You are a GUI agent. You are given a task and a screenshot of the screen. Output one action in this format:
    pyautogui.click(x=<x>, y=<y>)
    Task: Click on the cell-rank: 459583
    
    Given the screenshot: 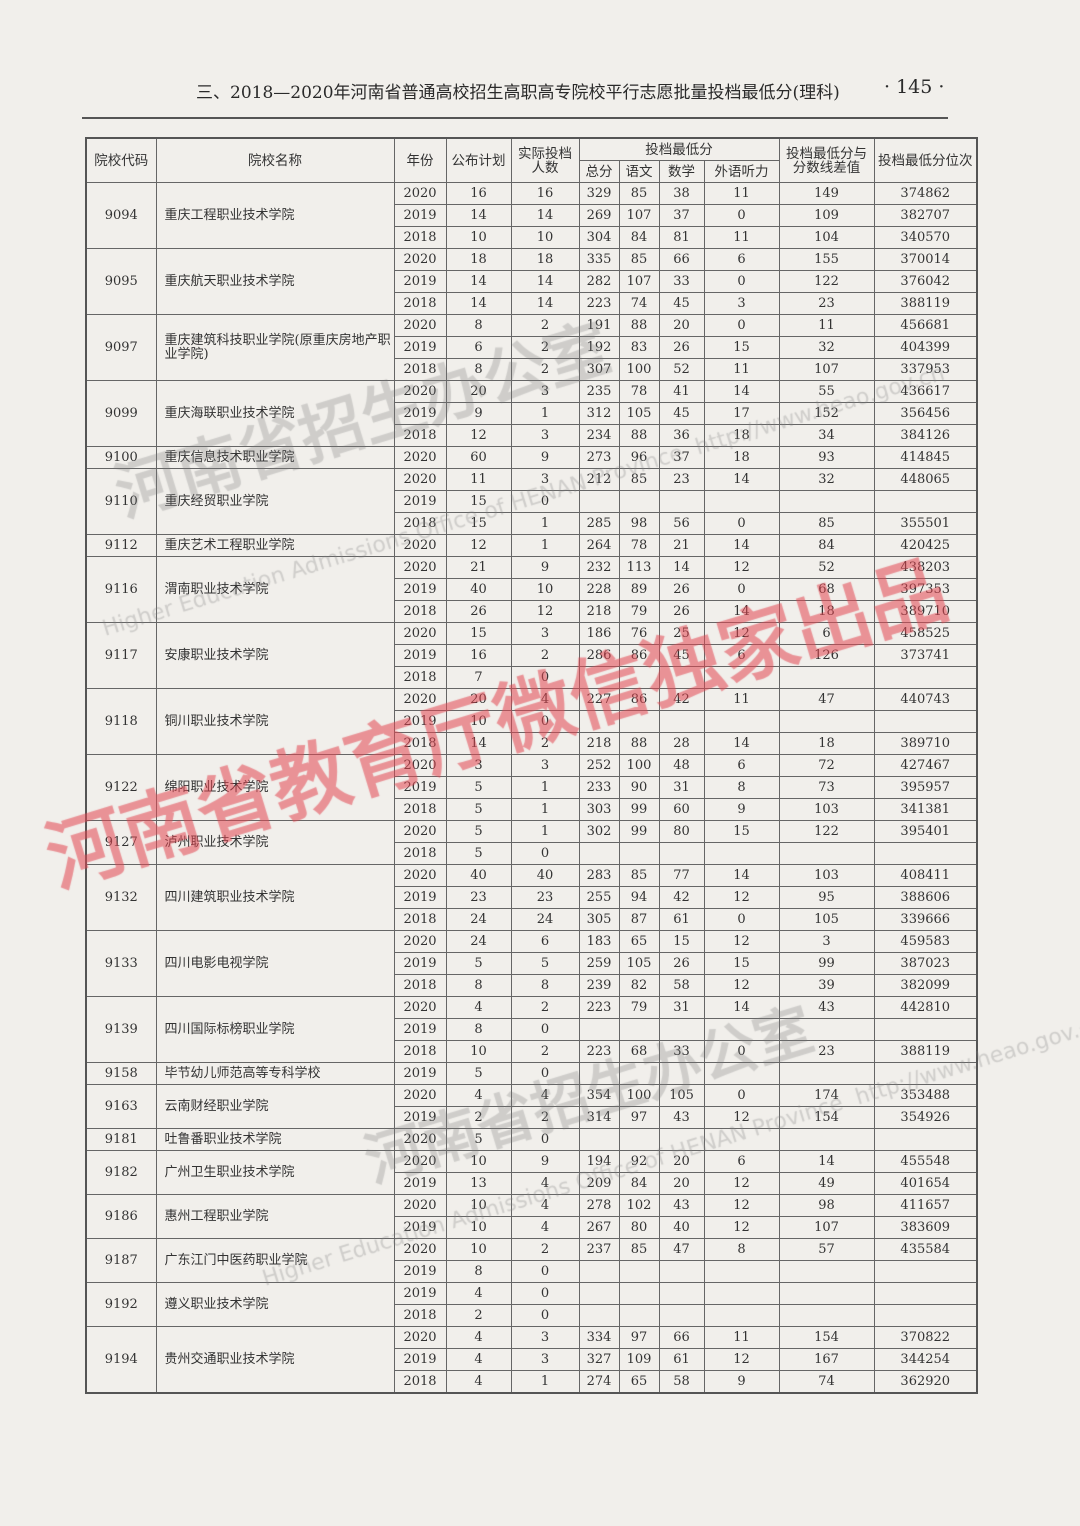 What is the action you would take?
    pyautogui.click(x=925, y=941)
    